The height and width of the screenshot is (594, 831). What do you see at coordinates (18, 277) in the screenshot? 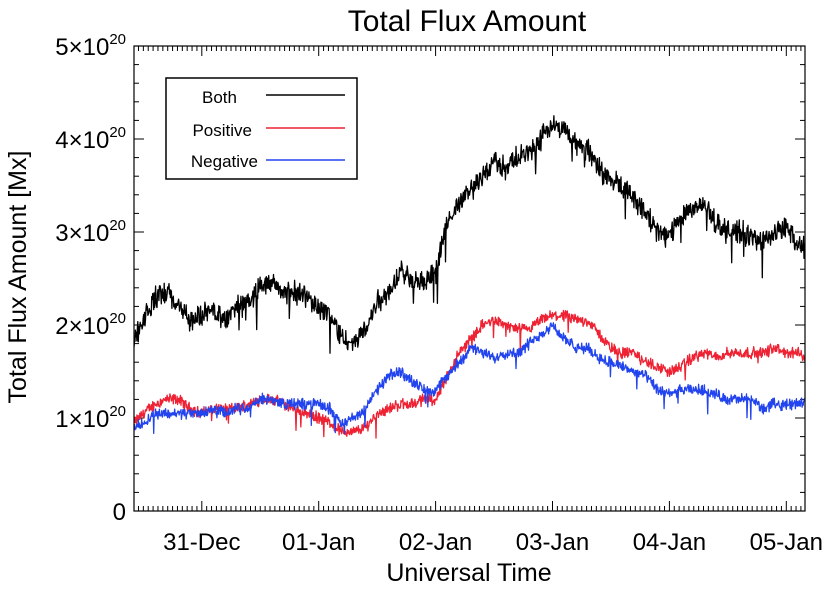
I see `y-axis-label: Total Flux Amount [Mx]` at bounding box center [18, 277].